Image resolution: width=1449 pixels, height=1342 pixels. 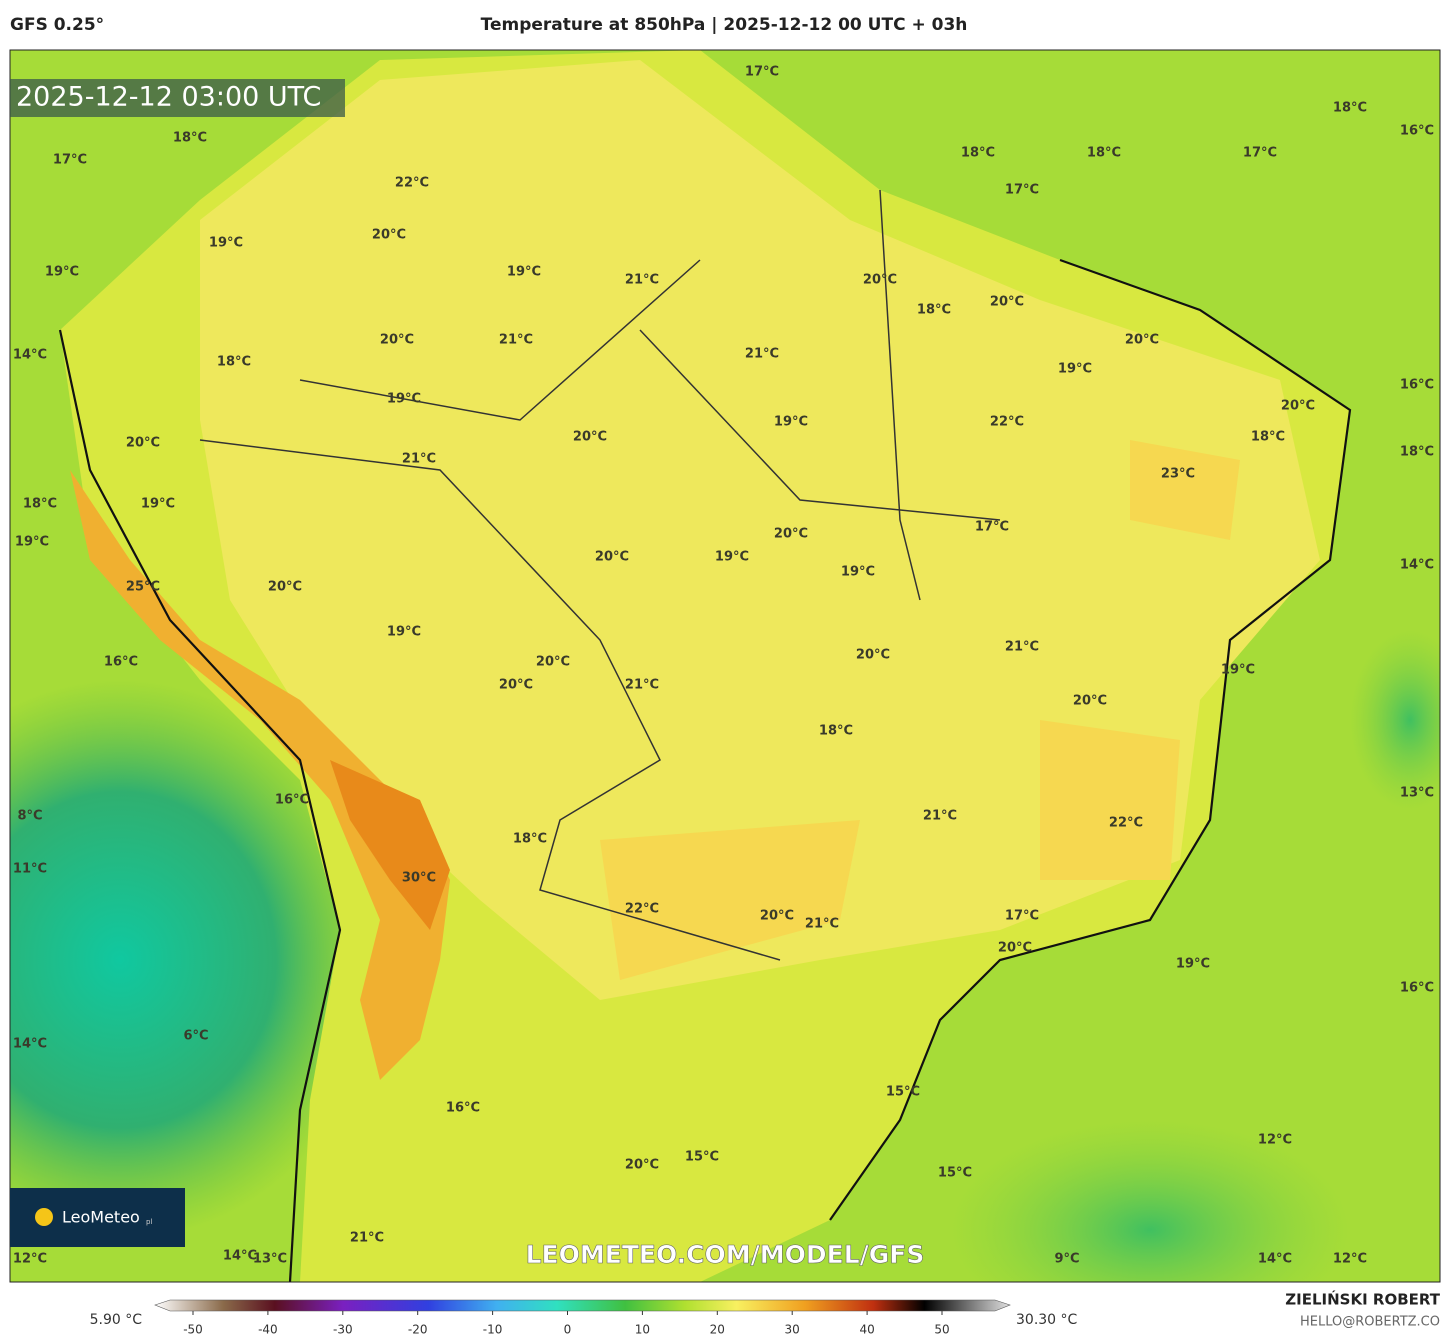 What do you see at coordinates (419, 878) in the screenshot?
I see `temp-label: 30°C` at bounding box center [419, 878].